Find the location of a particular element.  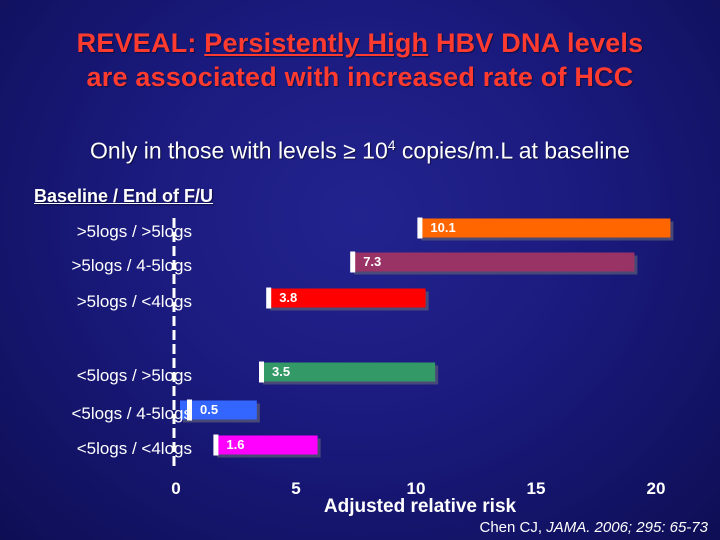

x-tick-label-20: 20 is located at coordinates (656, 488).